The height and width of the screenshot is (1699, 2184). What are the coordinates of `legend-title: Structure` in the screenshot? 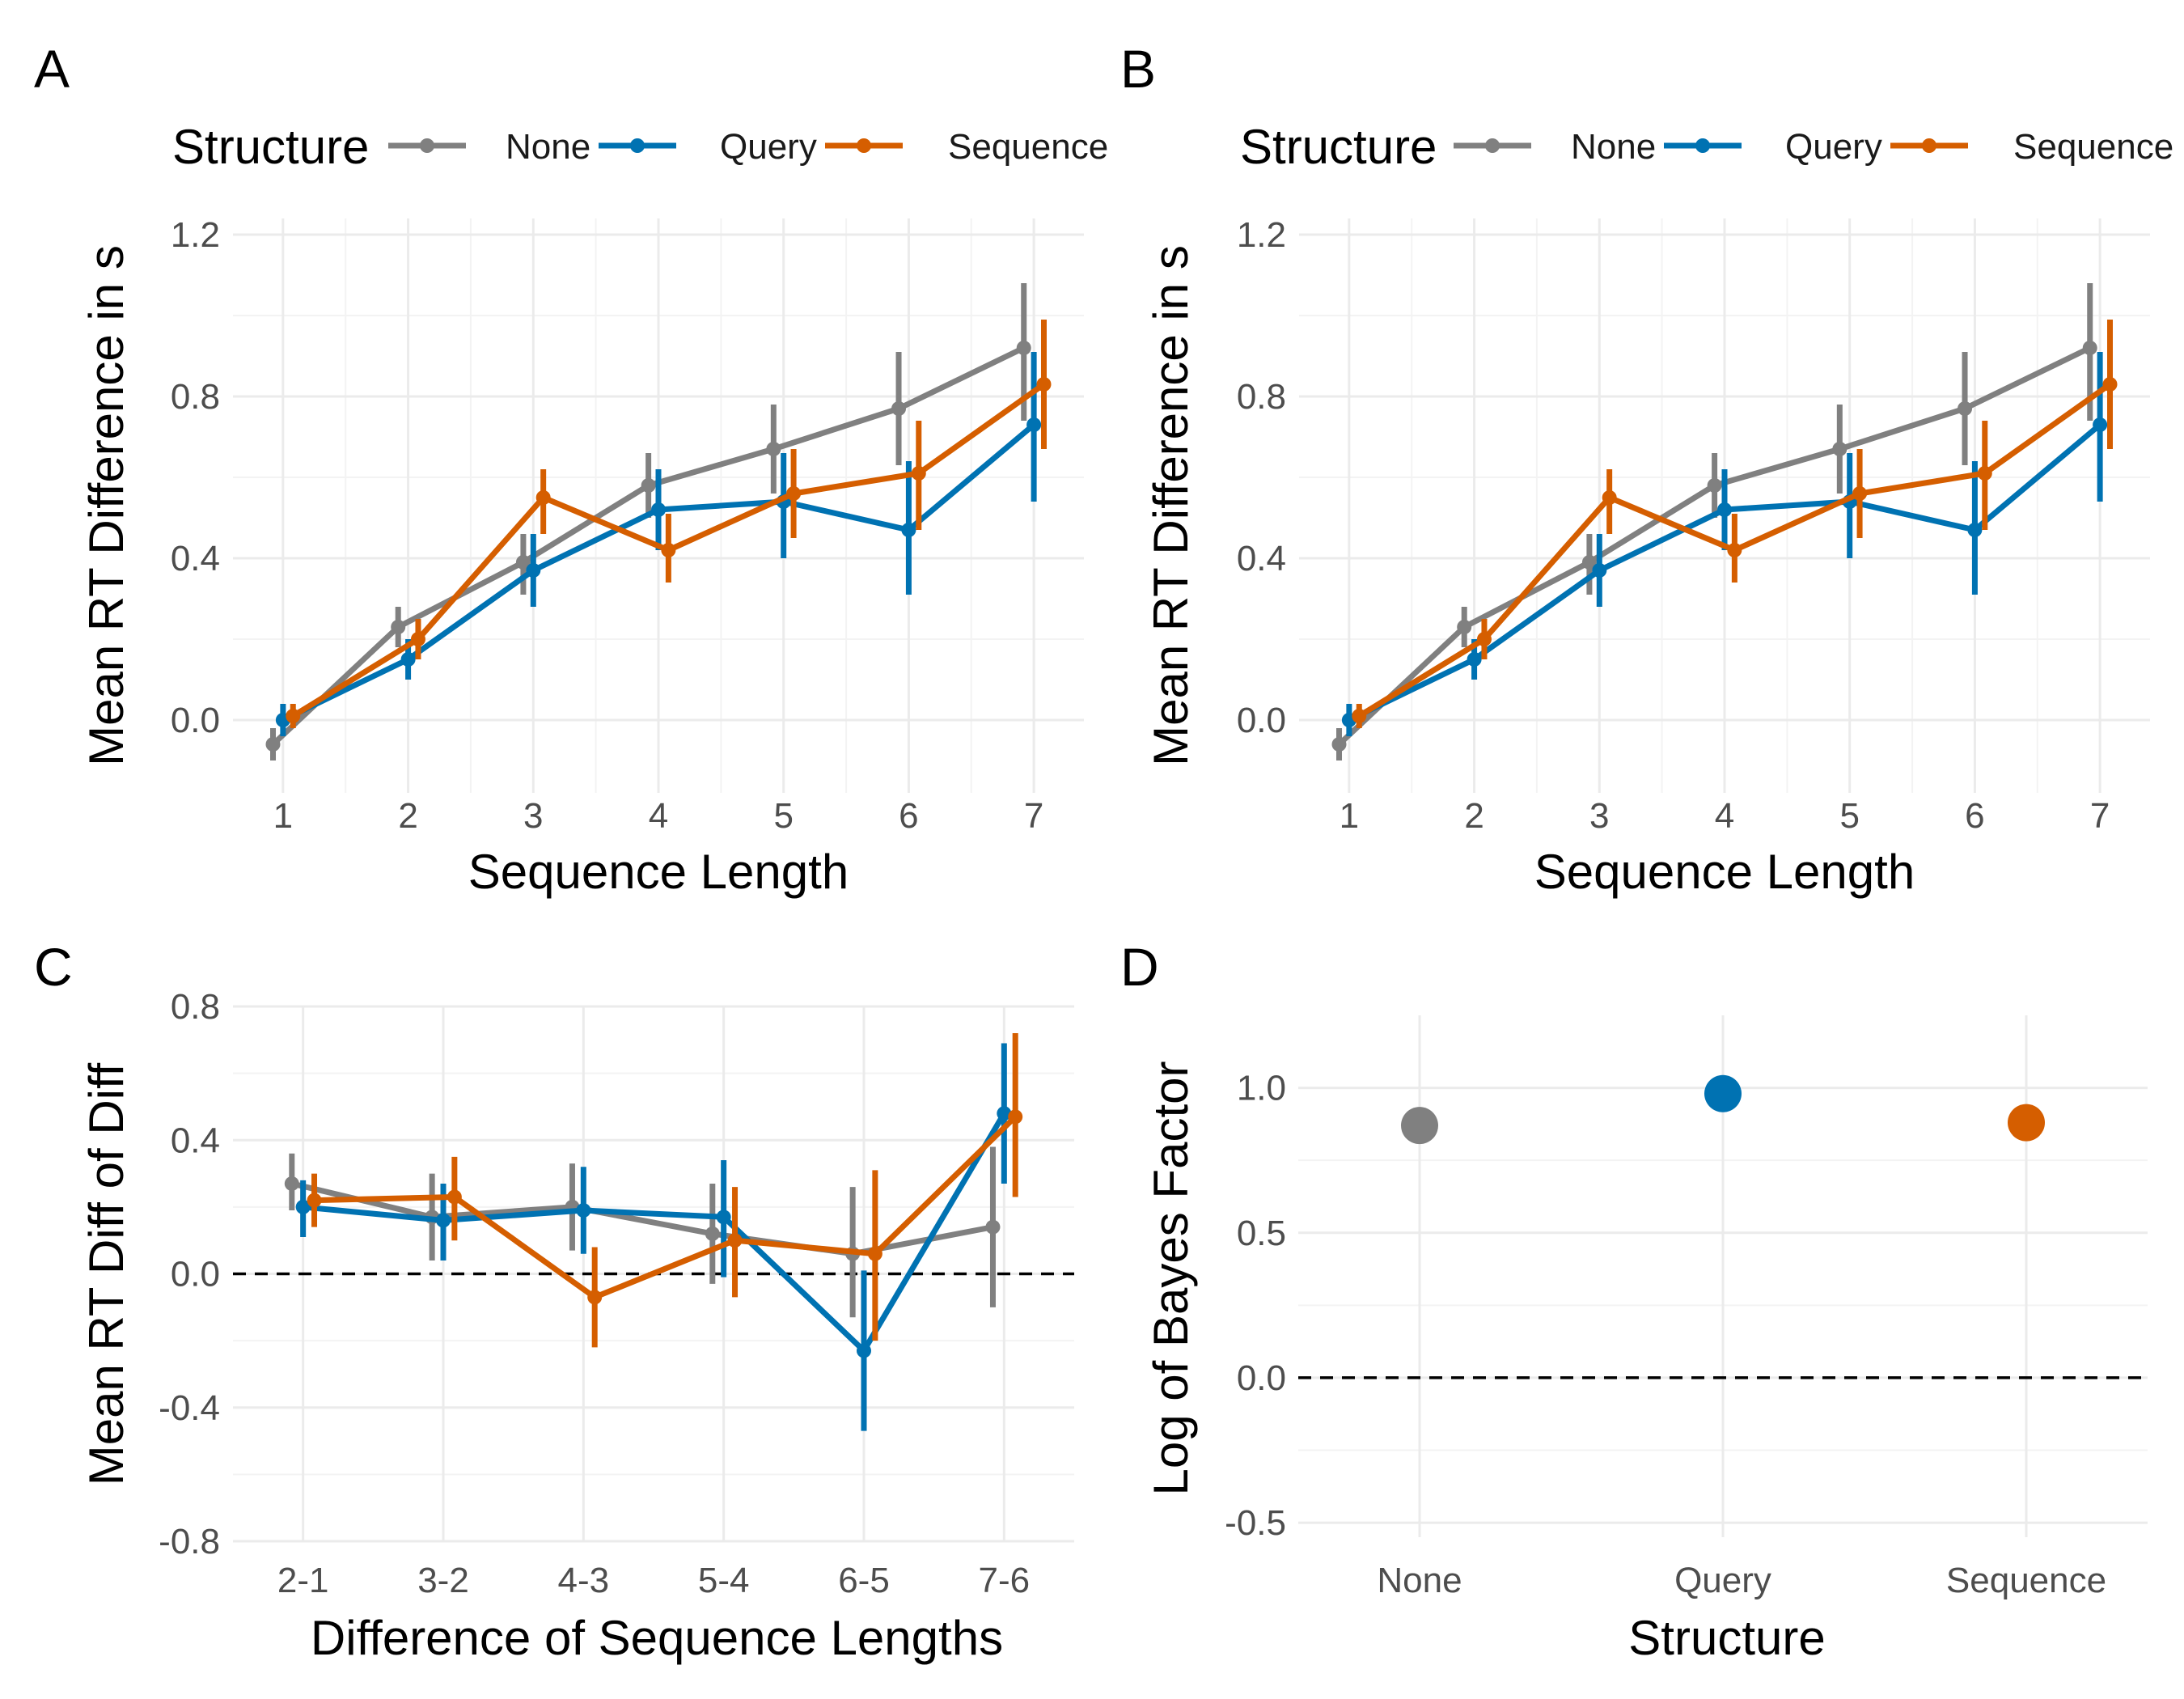 It's located at (1339, 147).